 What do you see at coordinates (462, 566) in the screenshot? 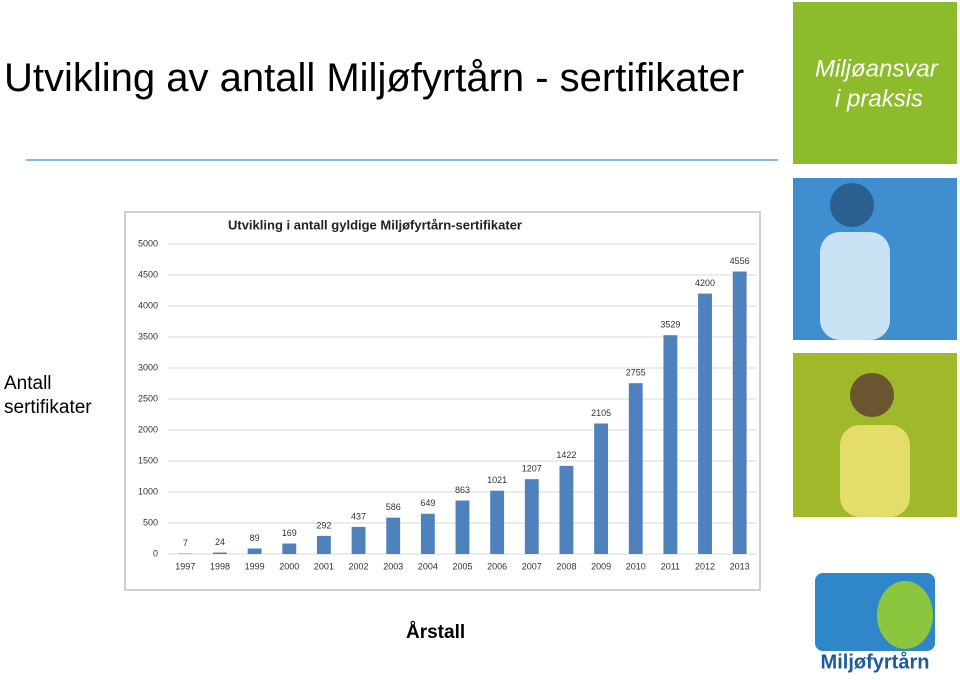
I see `x-tick-label: 2005` at bounding box center [462, 566].